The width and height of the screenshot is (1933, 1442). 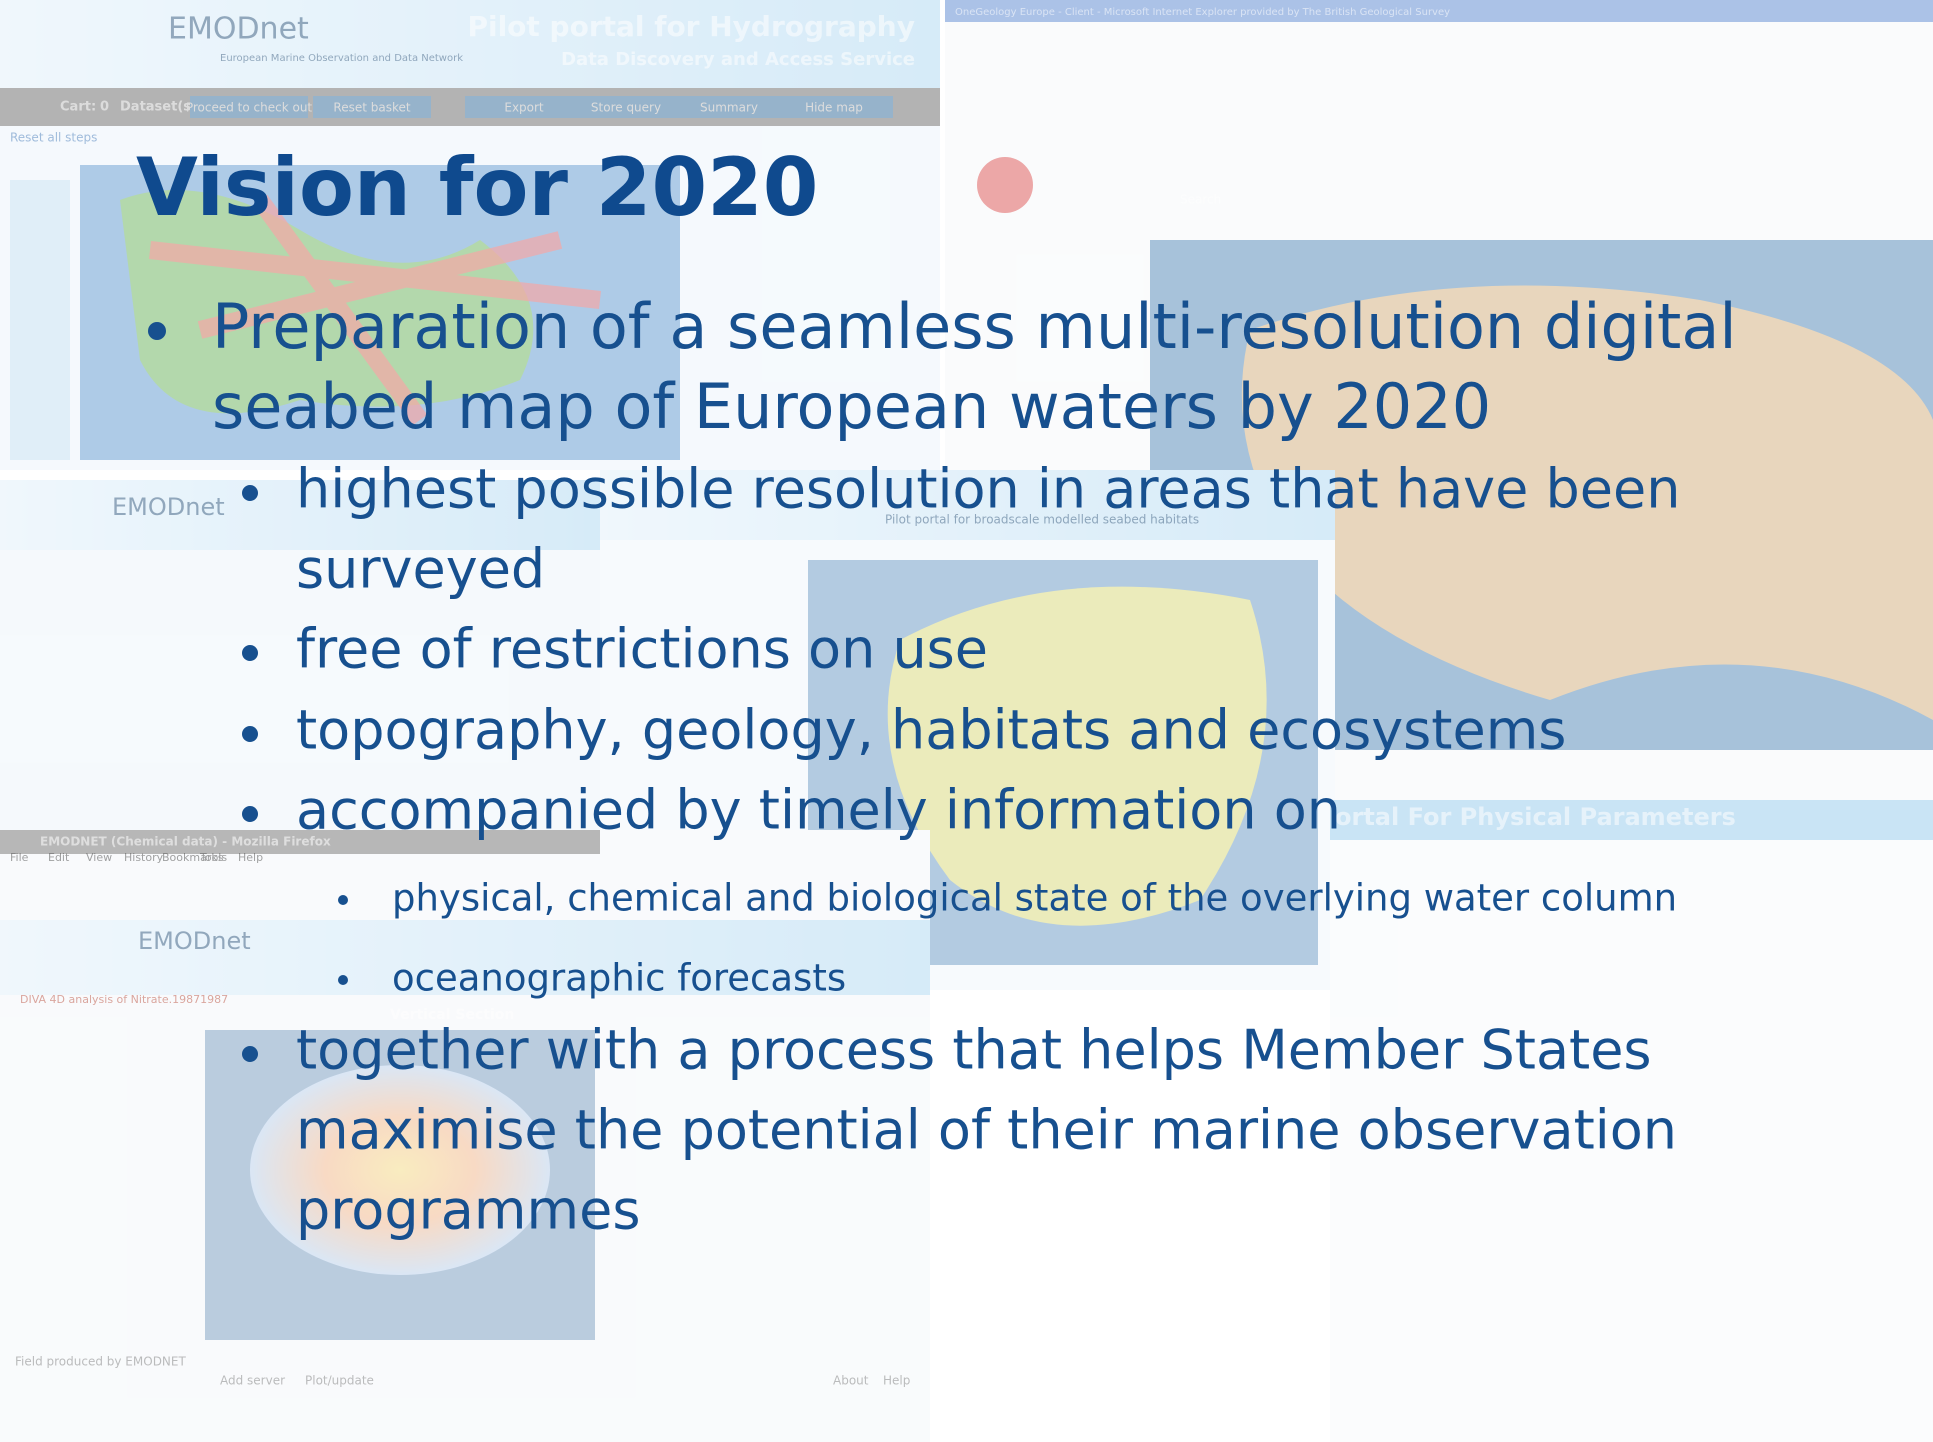 What do you see at coordinates (252, 1381) in the screenshot?
I see `footer-button: Add server` at bounding box center [252, 1381].